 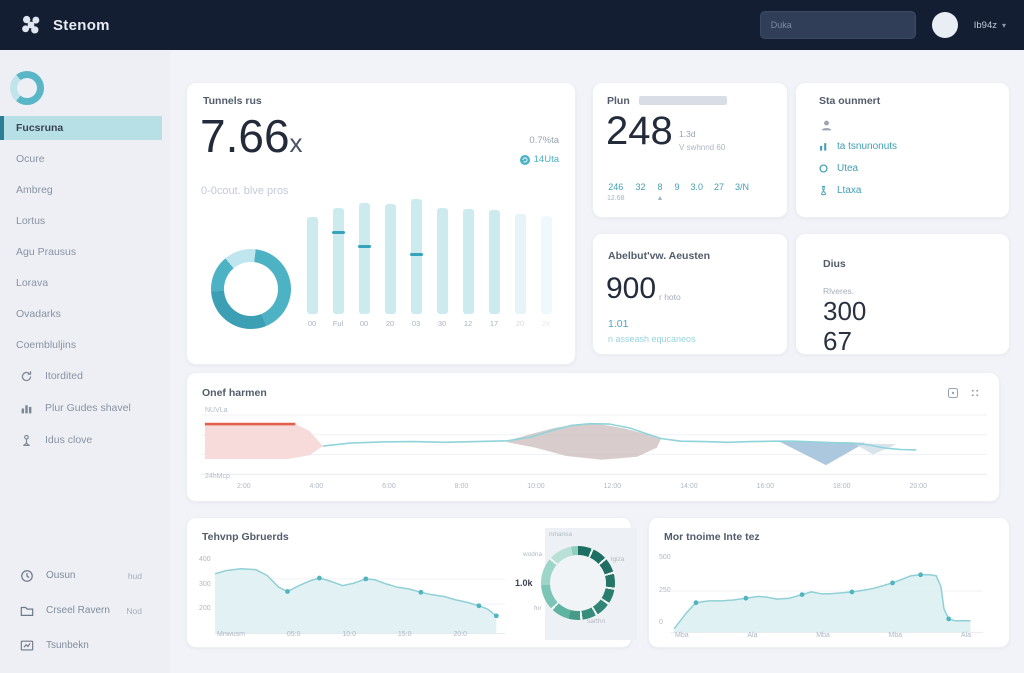 I want to click on axis-label: 2:00, so click(x=244, y=486).